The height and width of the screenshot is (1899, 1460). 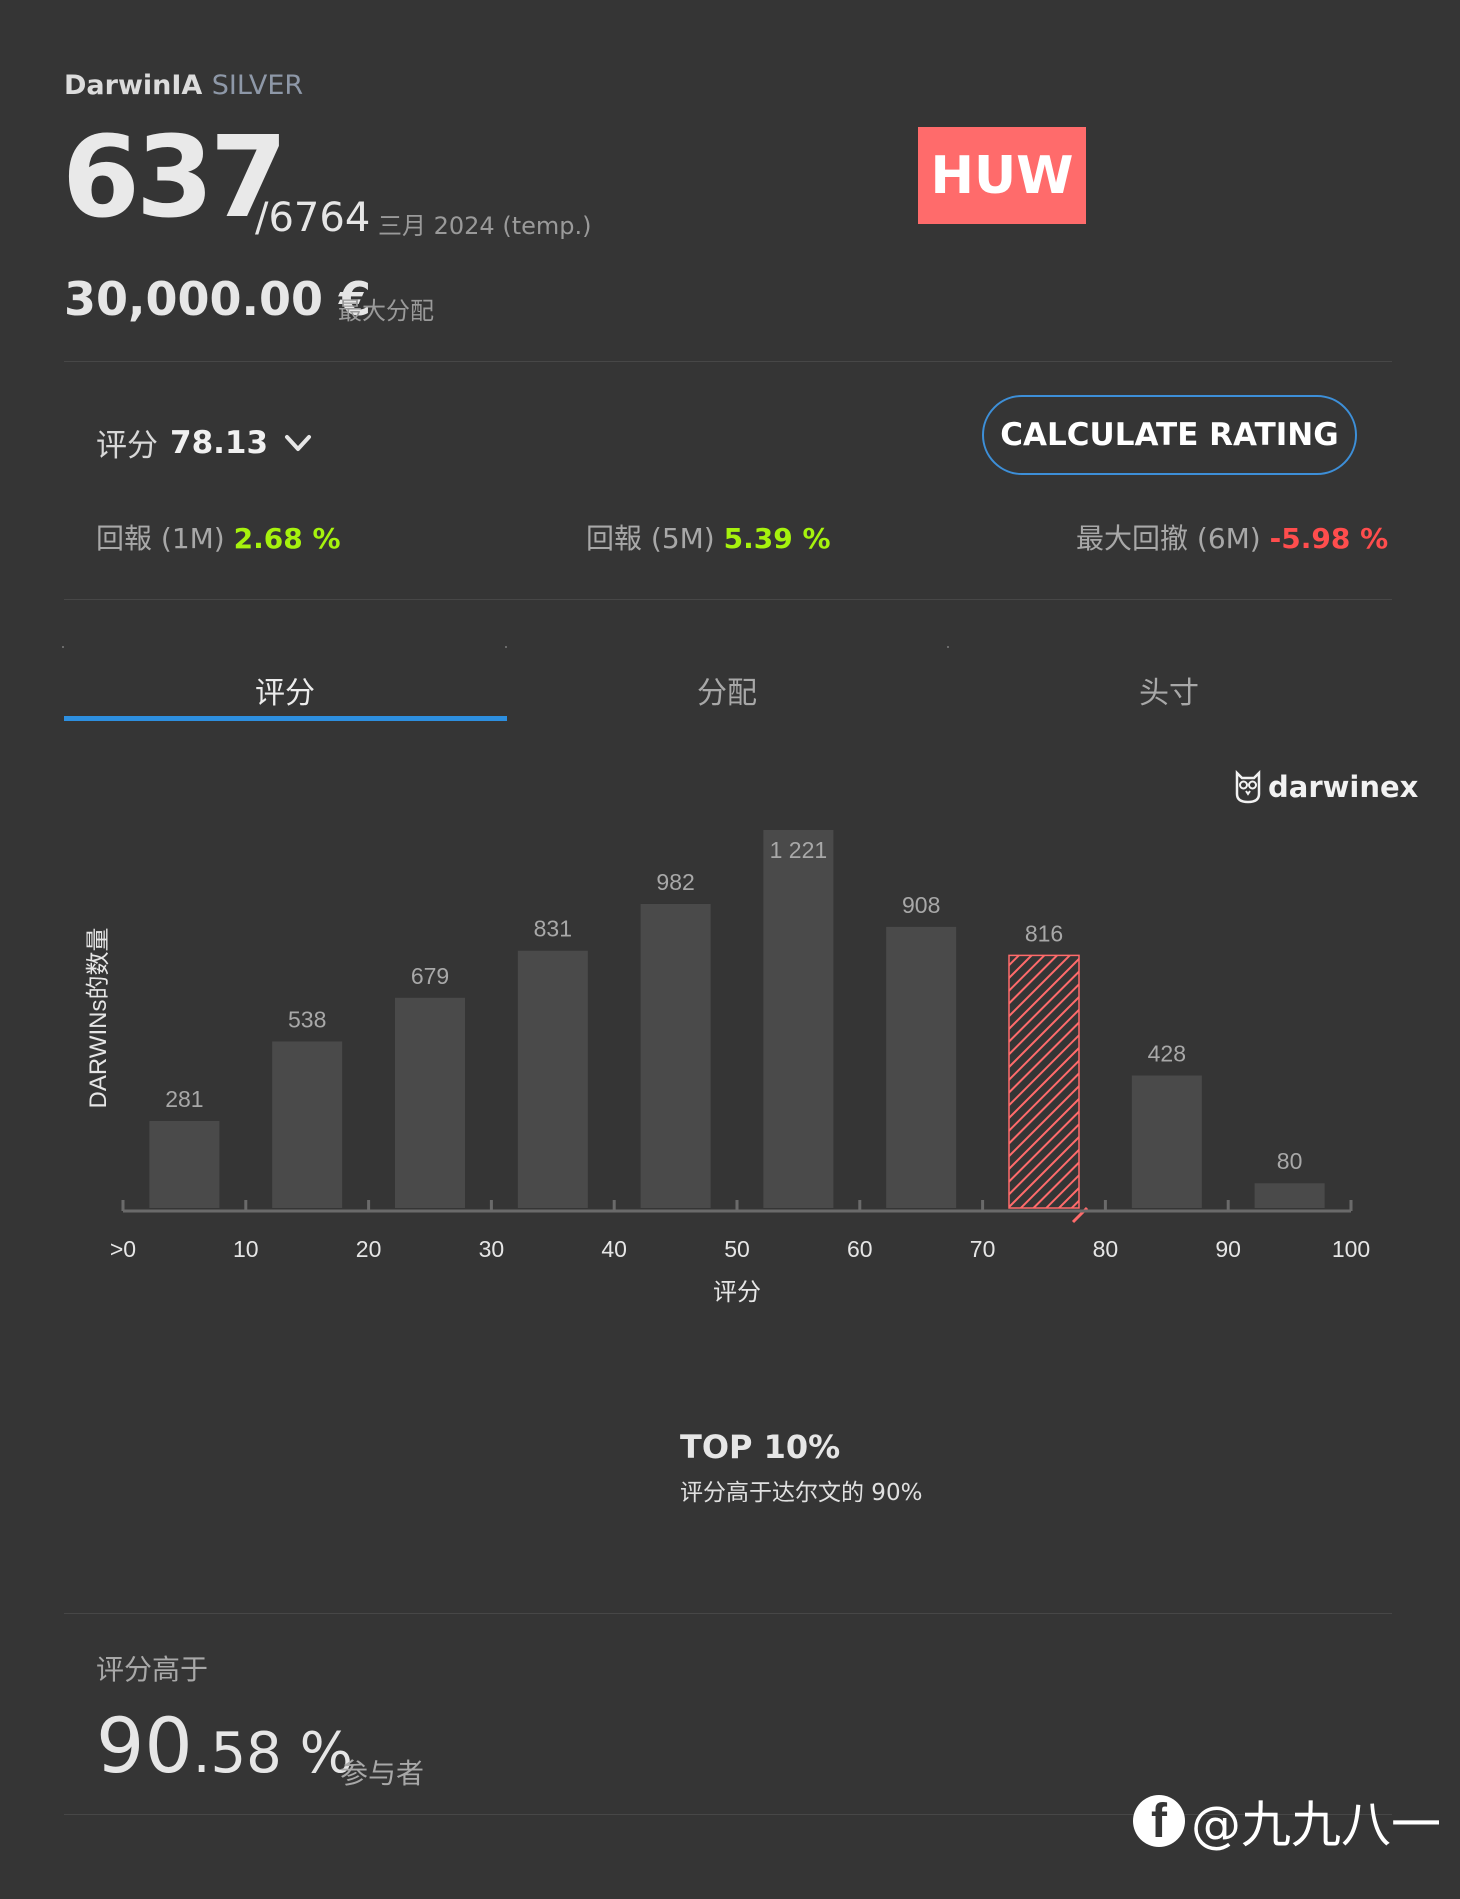 I want to click on rating-value: 78.13, so click(x=219, y=442).